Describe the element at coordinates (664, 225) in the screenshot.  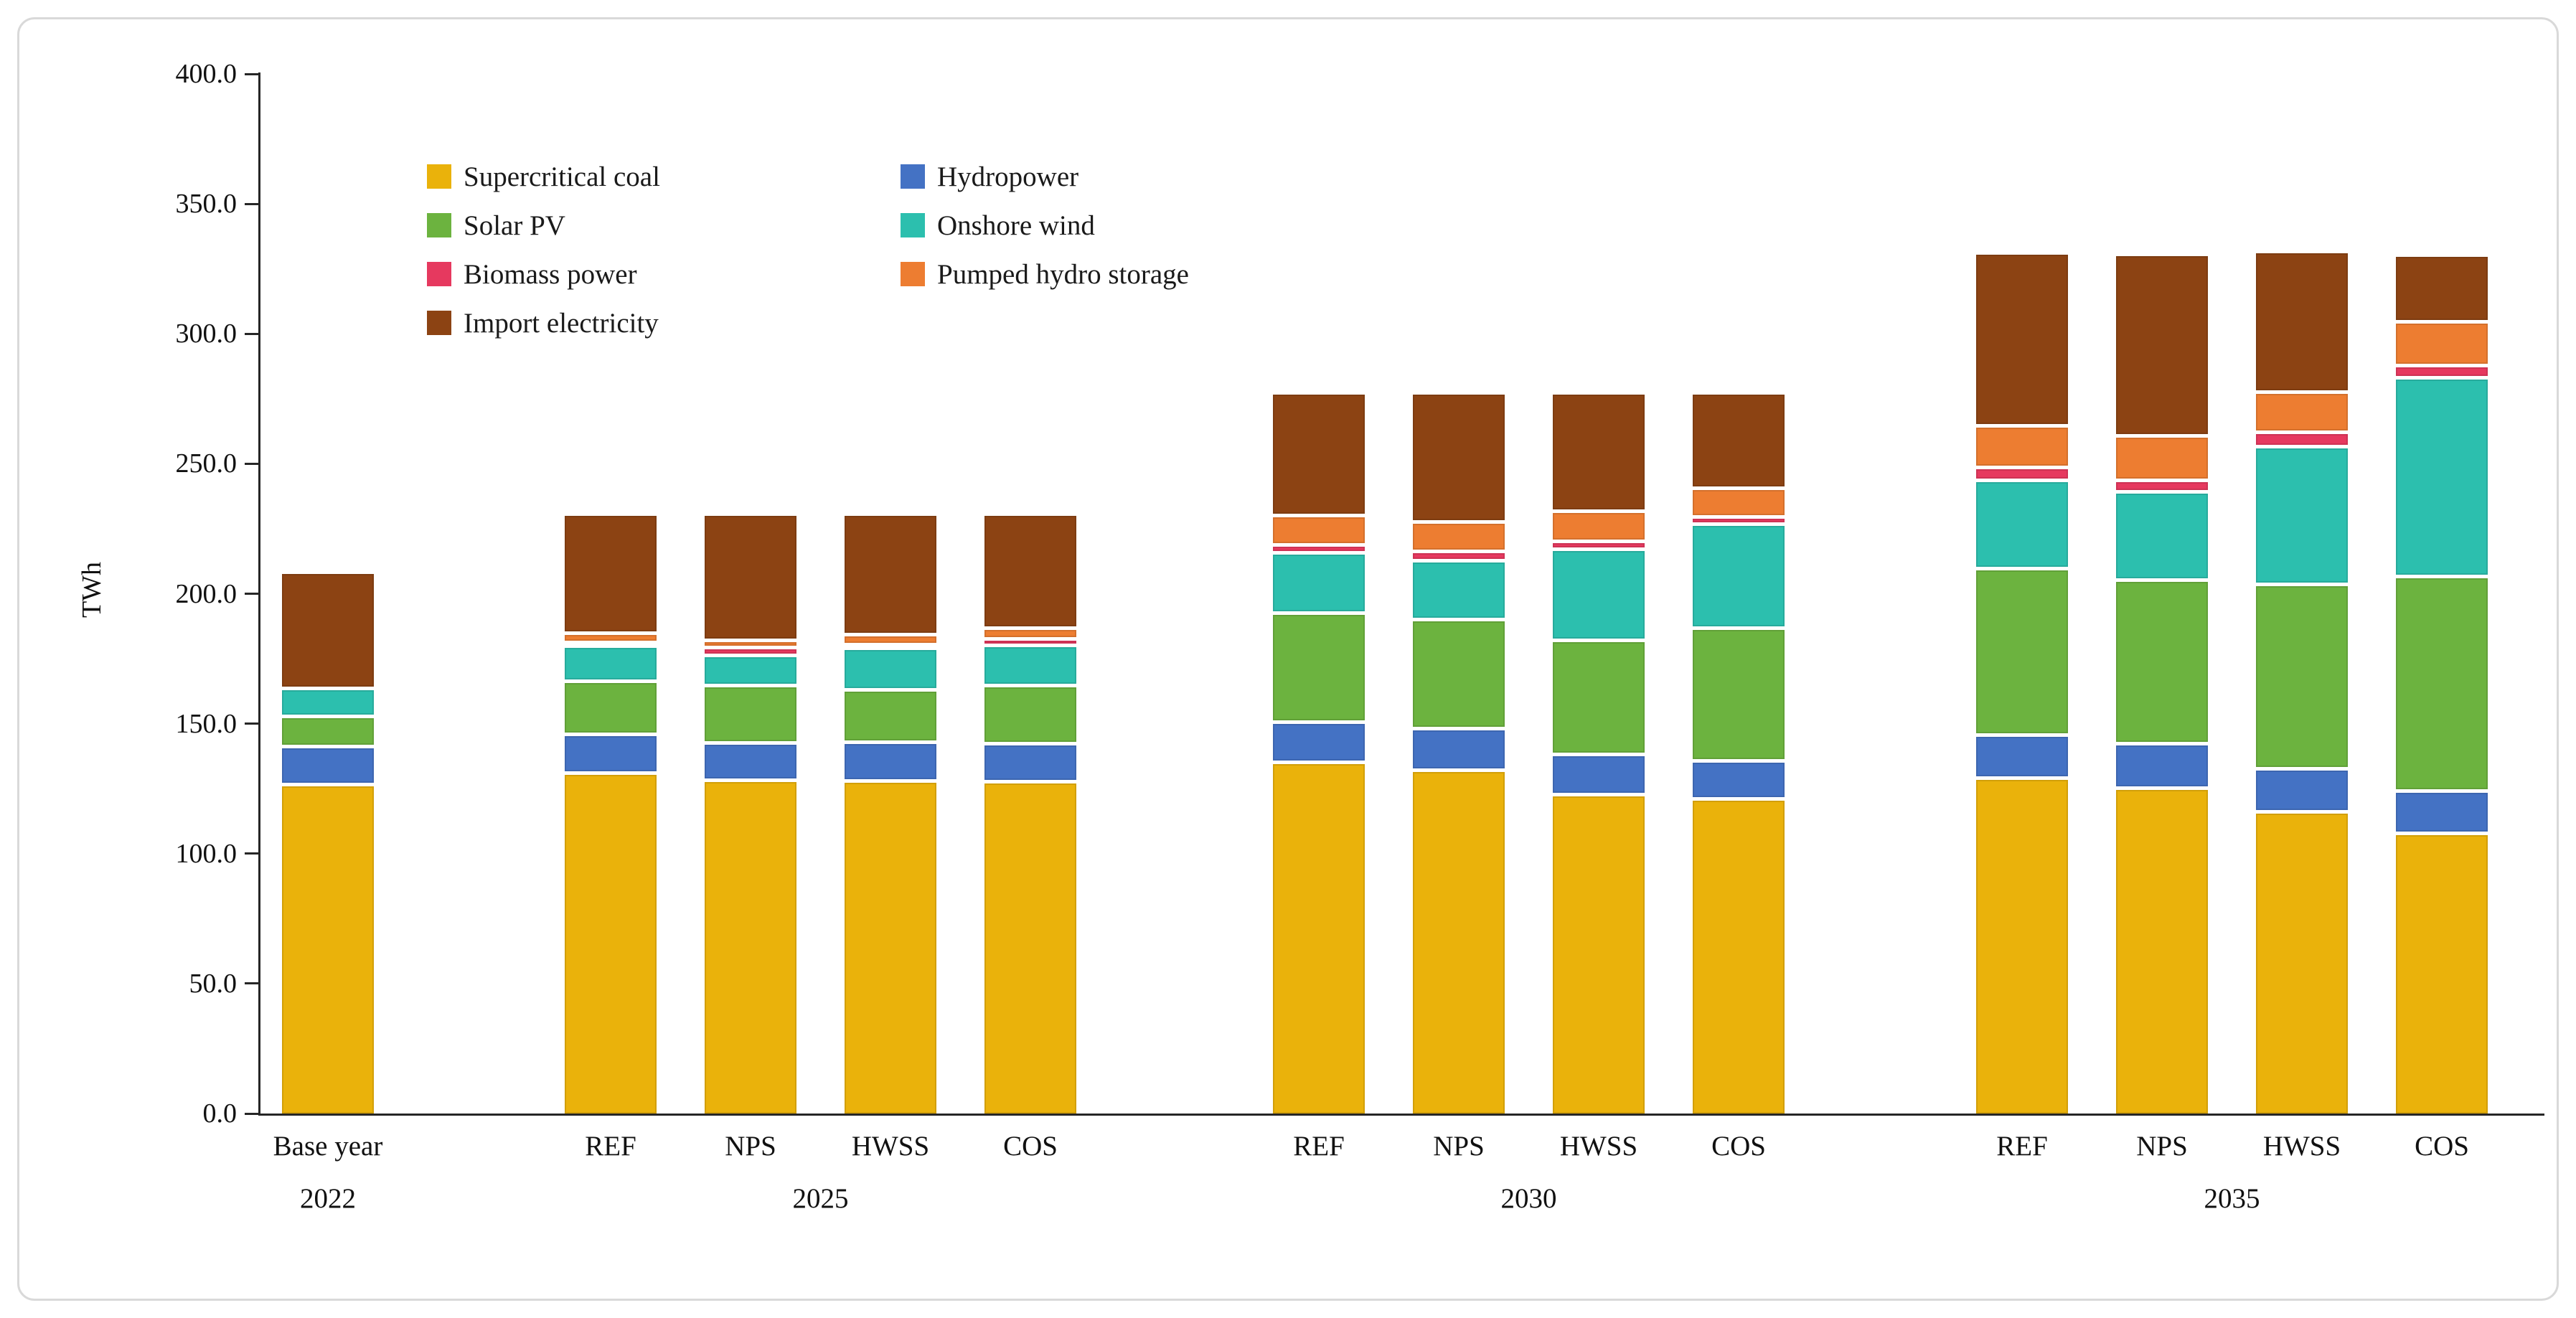
I see `legend-item-solar-pv: Solar PV` at that location.